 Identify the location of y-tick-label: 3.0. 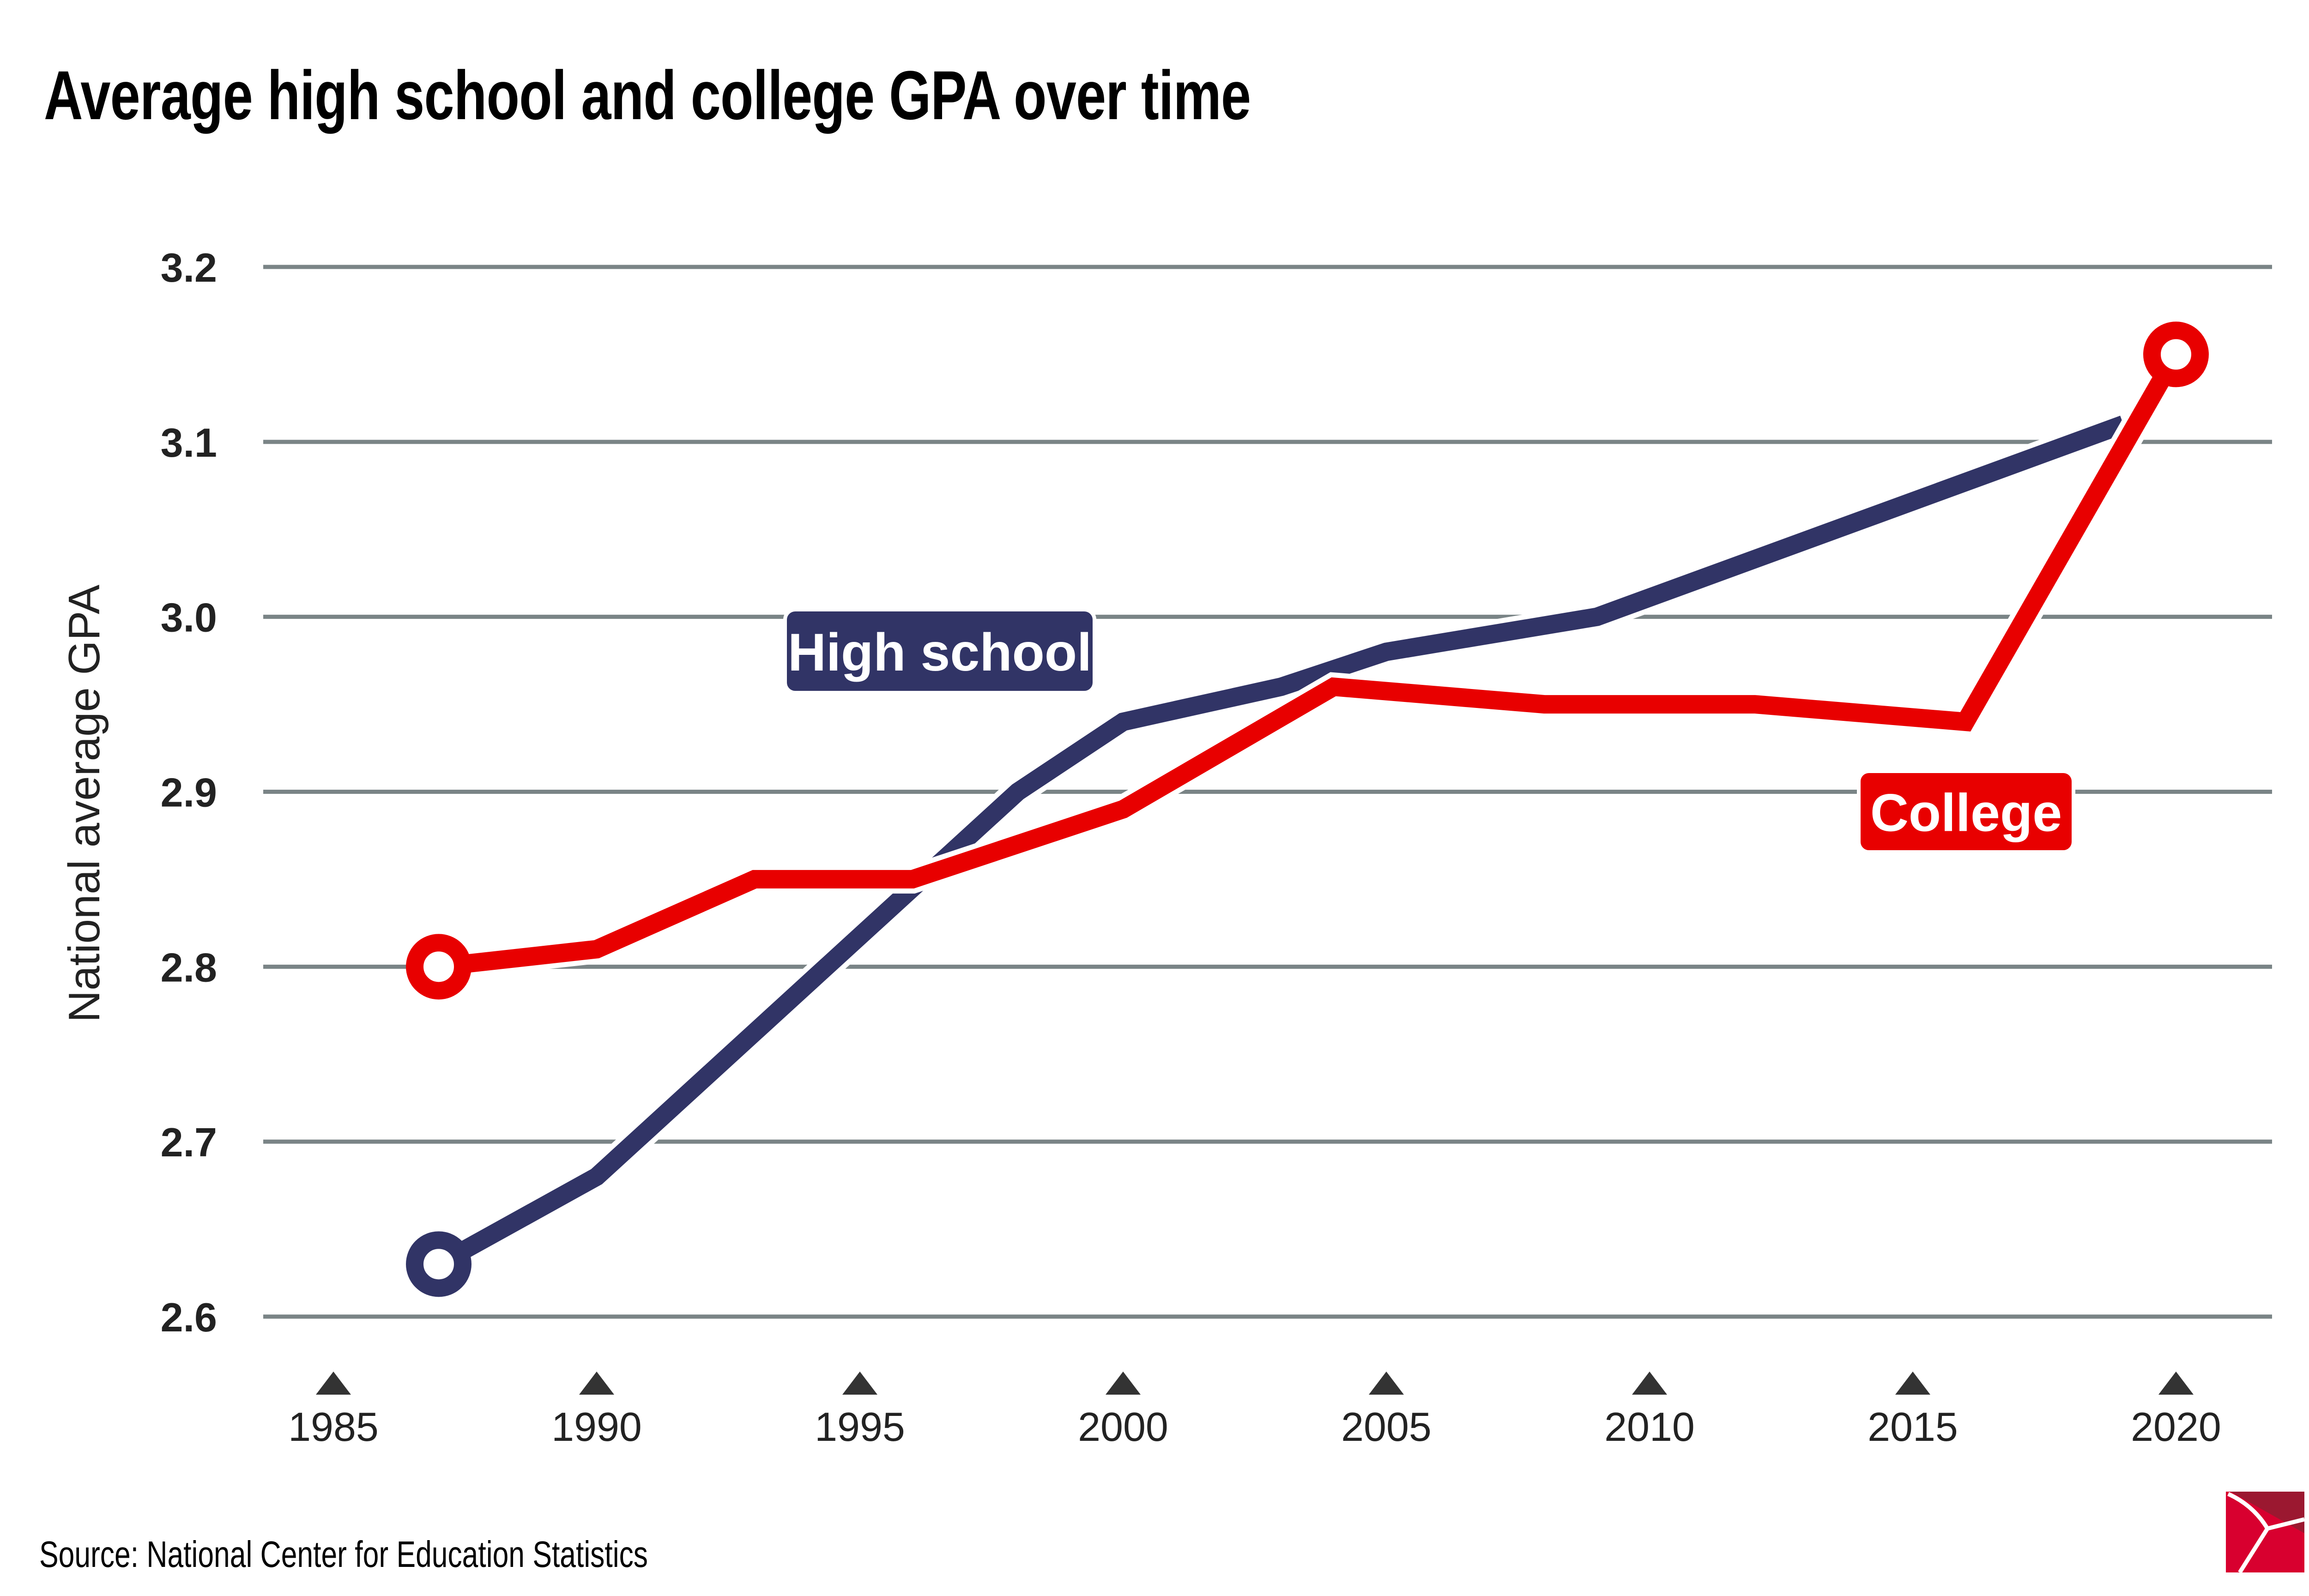
(189, 618).